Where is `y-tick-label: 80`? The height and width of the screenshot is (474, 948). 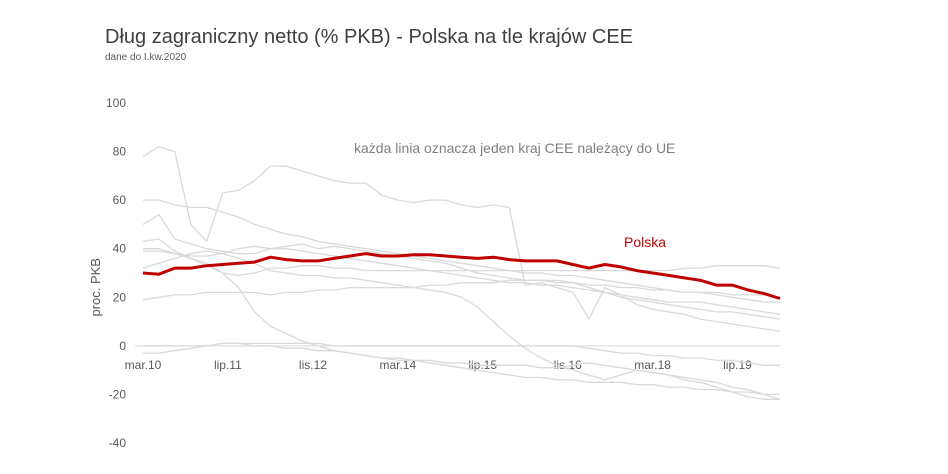
y-tick-label: 80 is located at coordinates (120, 152).